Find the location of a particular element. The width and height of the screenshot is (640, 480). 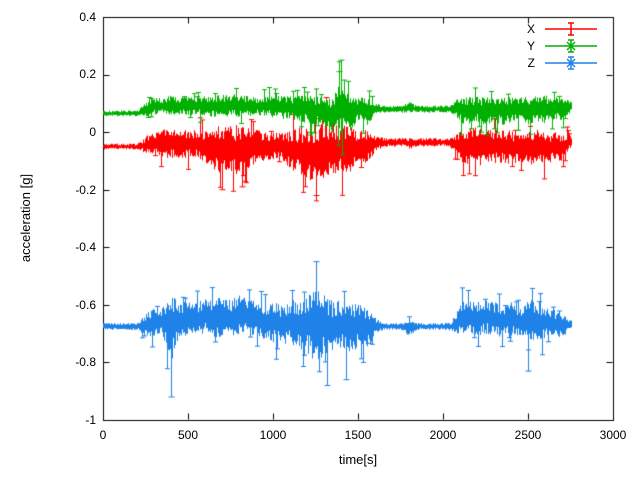

x-tick-label: 500 is located at coordinates (188, 435).